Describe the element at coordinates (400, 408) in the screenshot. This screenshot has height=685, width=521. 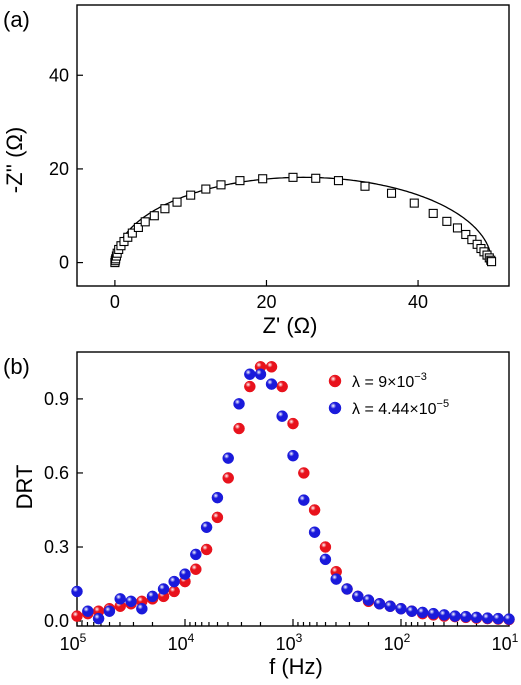
I see `legend-label-series-2: λ = 4.44×10−5` at that location.